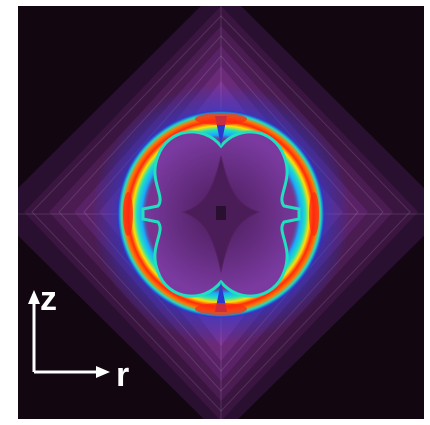 Image resolution: width=430 pixels, height=425 pixels. Describe the element at coordinates (34, 297) in the screenshot. I see `z-arrowhead-icon` at that location.